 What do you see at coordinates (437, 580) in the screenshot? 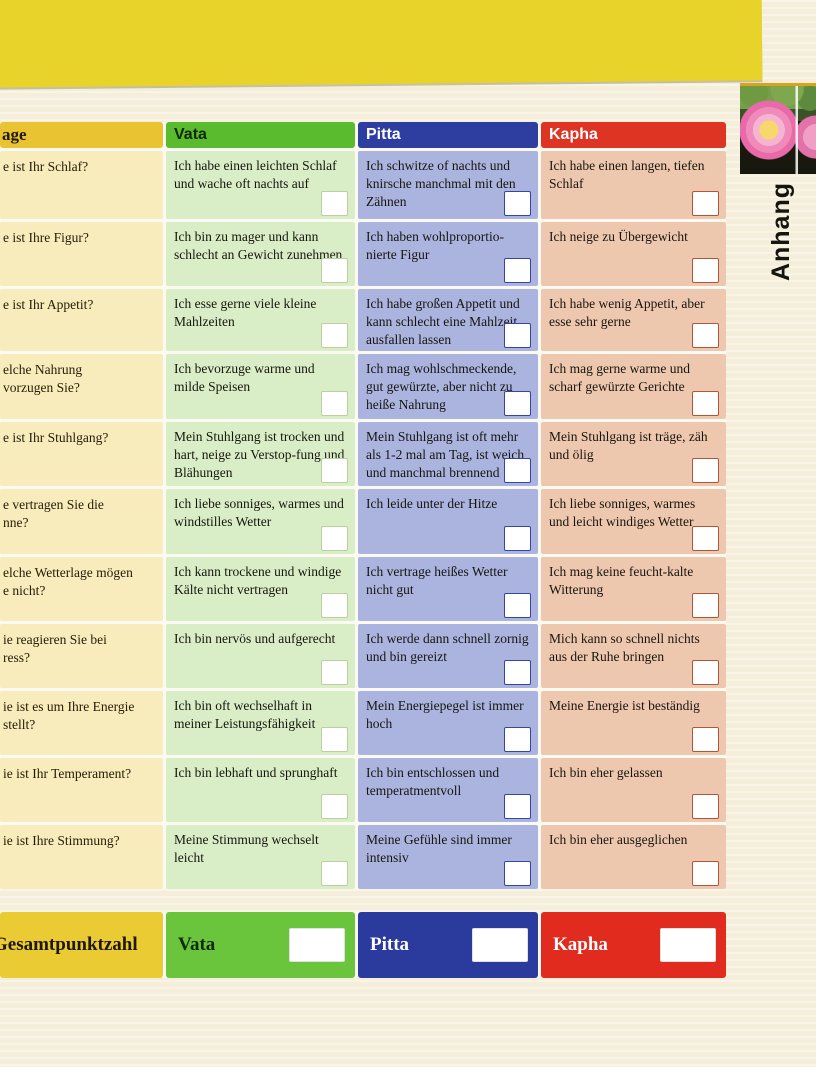
I see `answer-text: Ich vertrage heißes Wetter nicht gut` at bounding box center [437, 580].